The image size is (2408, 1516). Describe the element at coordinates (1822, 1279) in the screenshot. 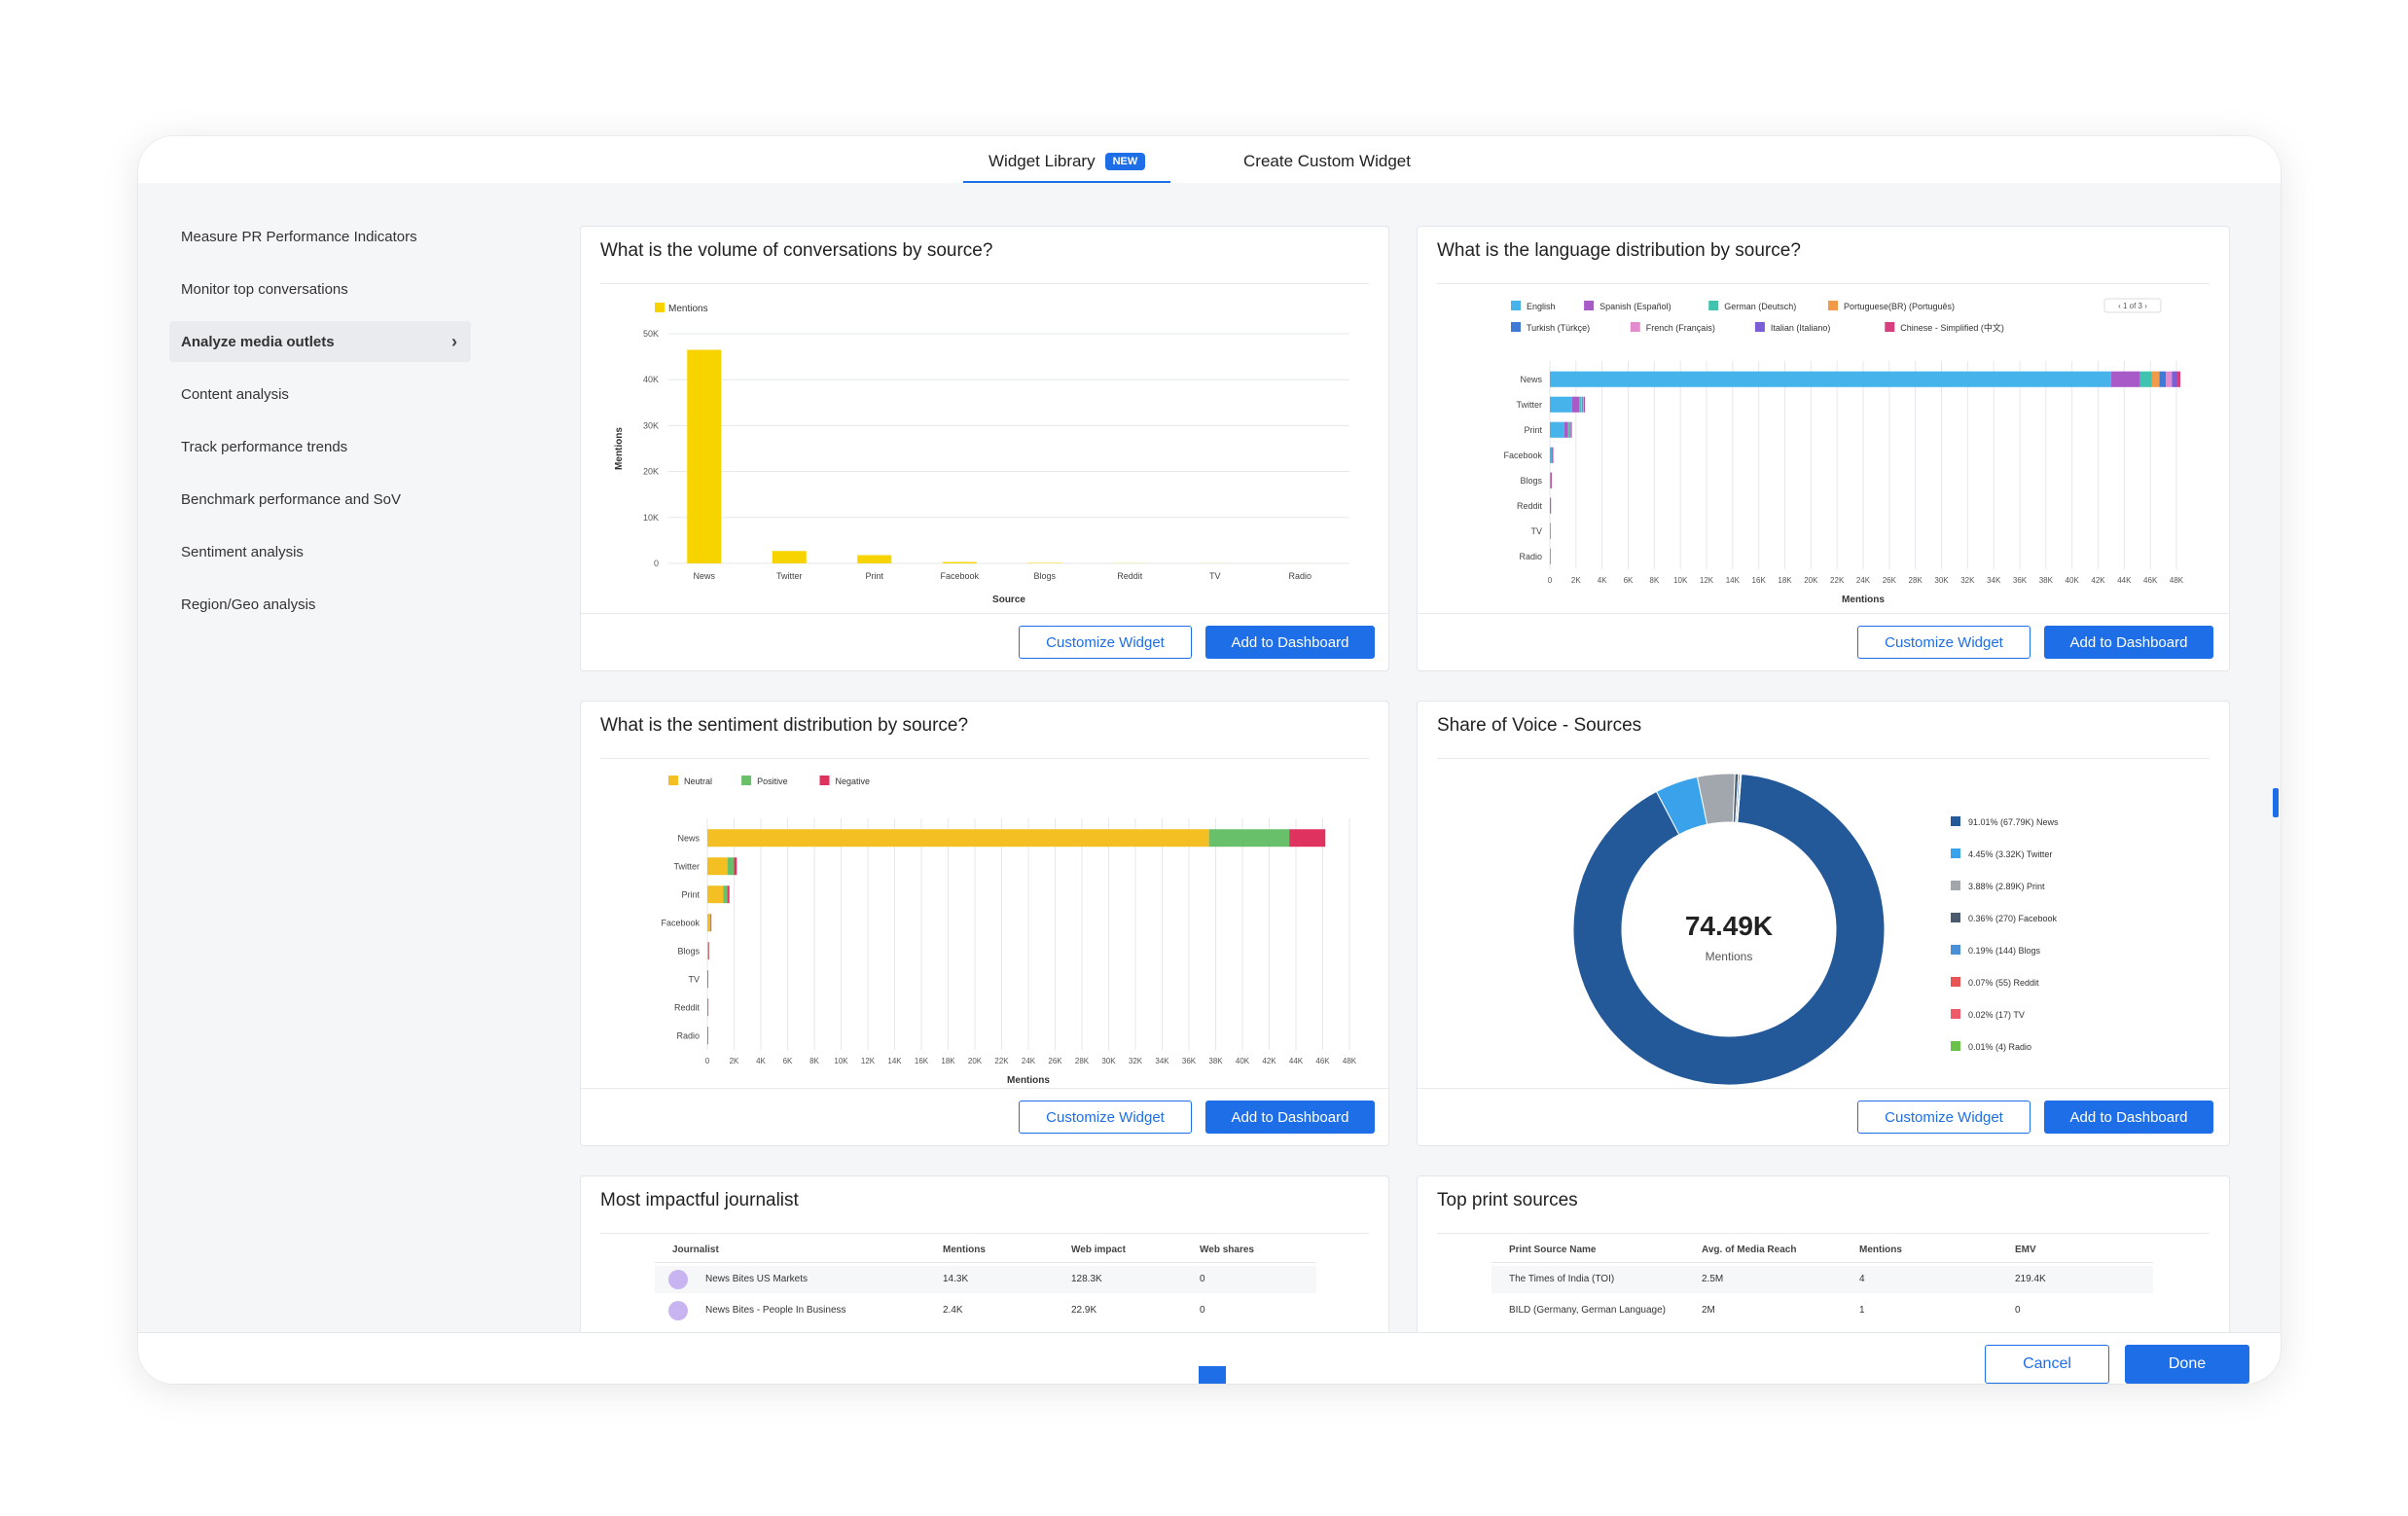

I see `table-row: The Times of India (TOI) 2.5M 4 219.4K` at that location.